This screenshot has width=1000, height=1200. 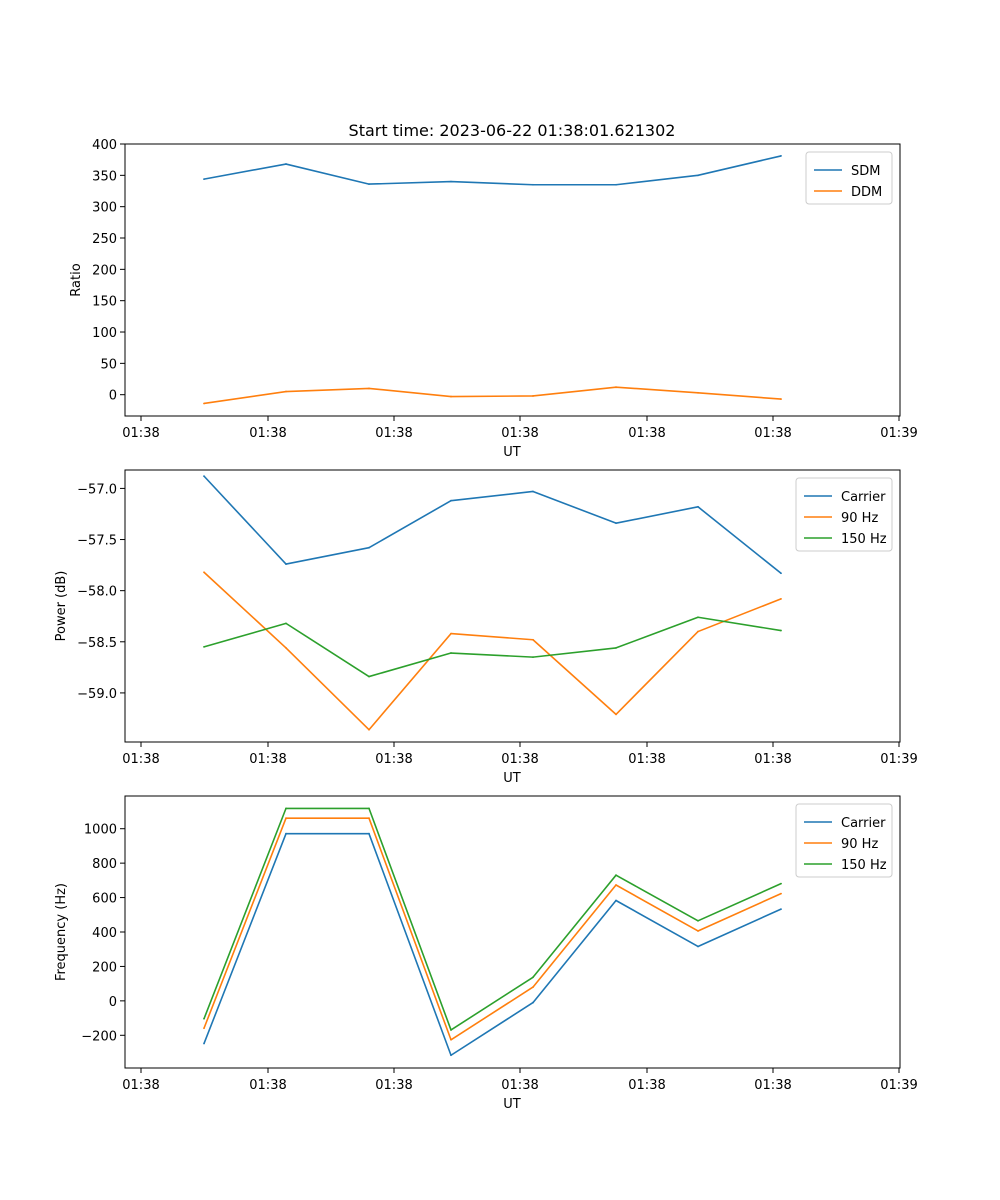 I want to click on panel-3-y-tick-label: 200, so click(x=104, y=967).